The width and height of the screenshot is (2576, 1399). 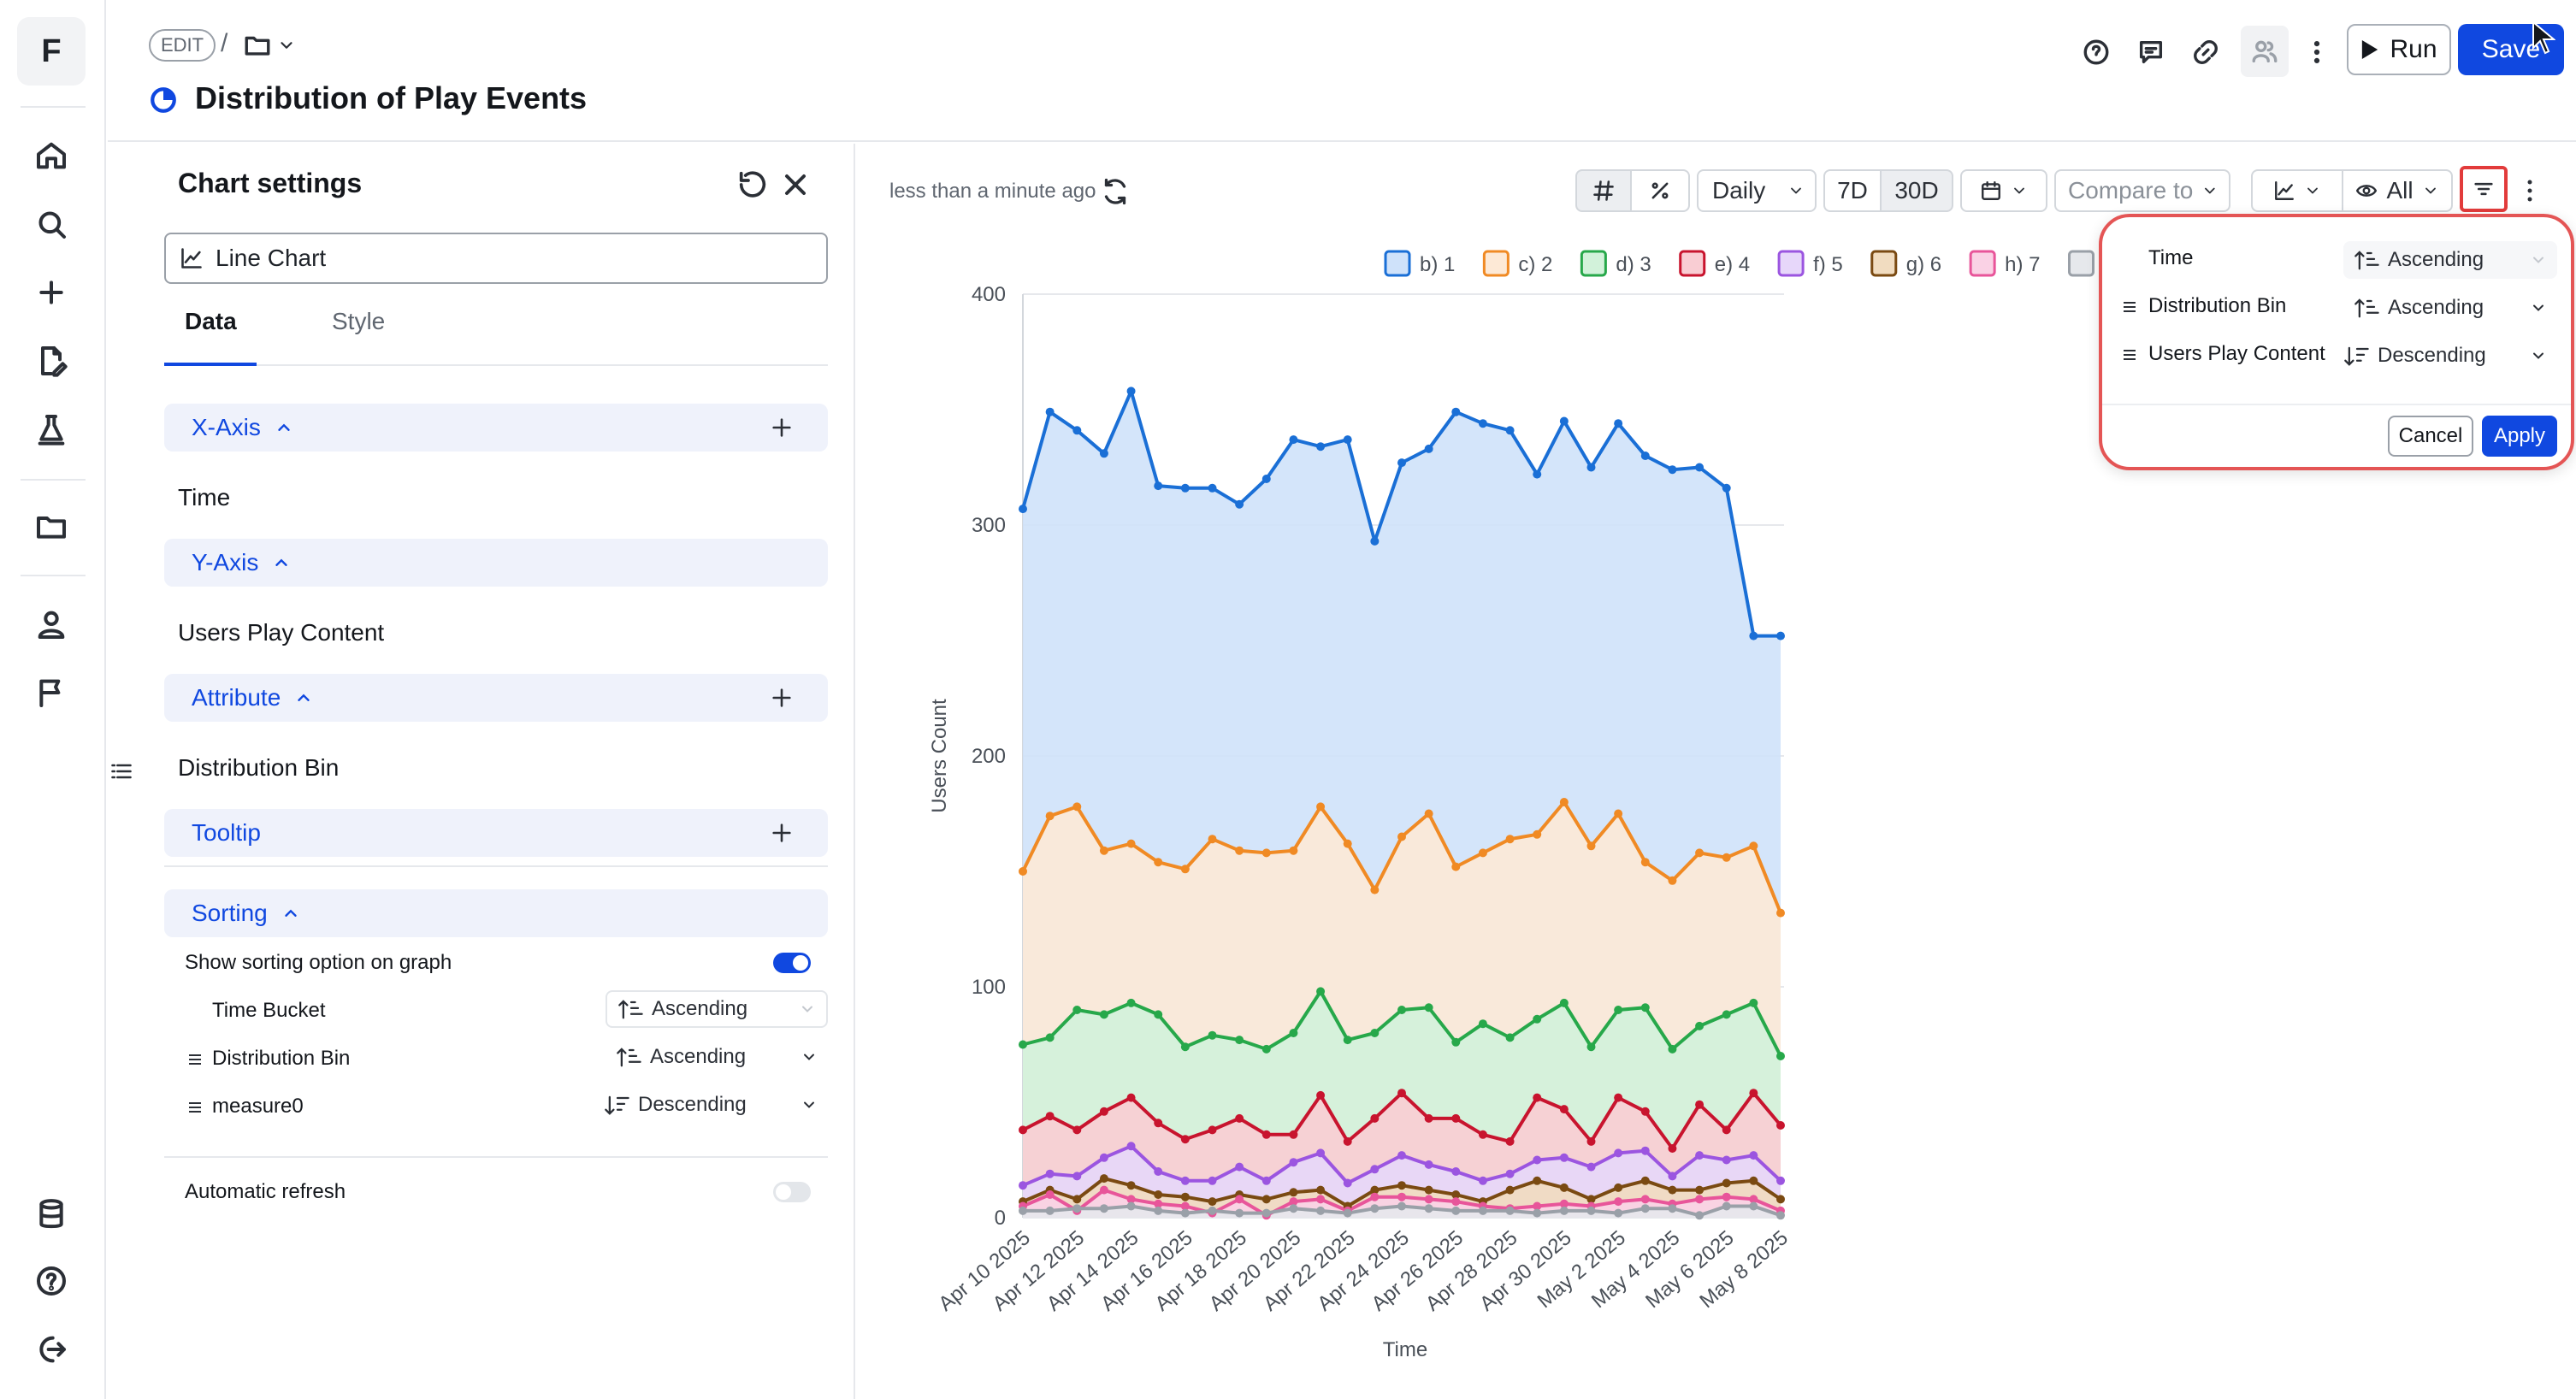 I want to click on range-30d-button: 30D, so click(x=1916, y=190).